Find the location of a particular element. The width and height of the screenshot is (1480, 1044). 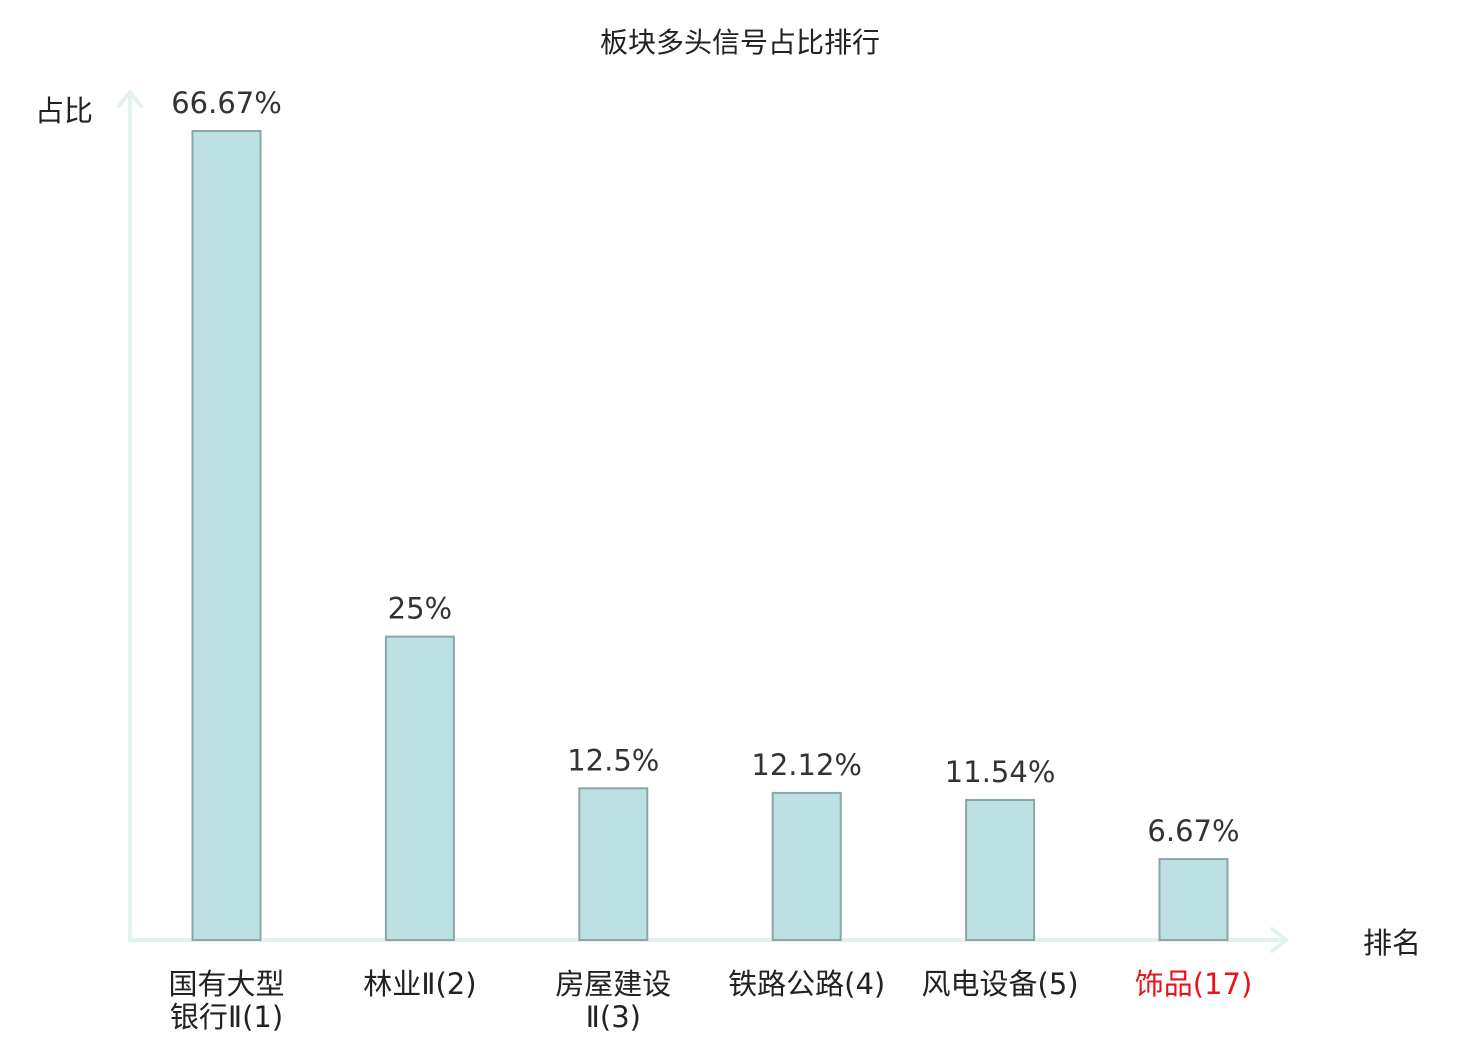

category-label: 林业Ⅱ(2) is located at coordinates (419, 984).